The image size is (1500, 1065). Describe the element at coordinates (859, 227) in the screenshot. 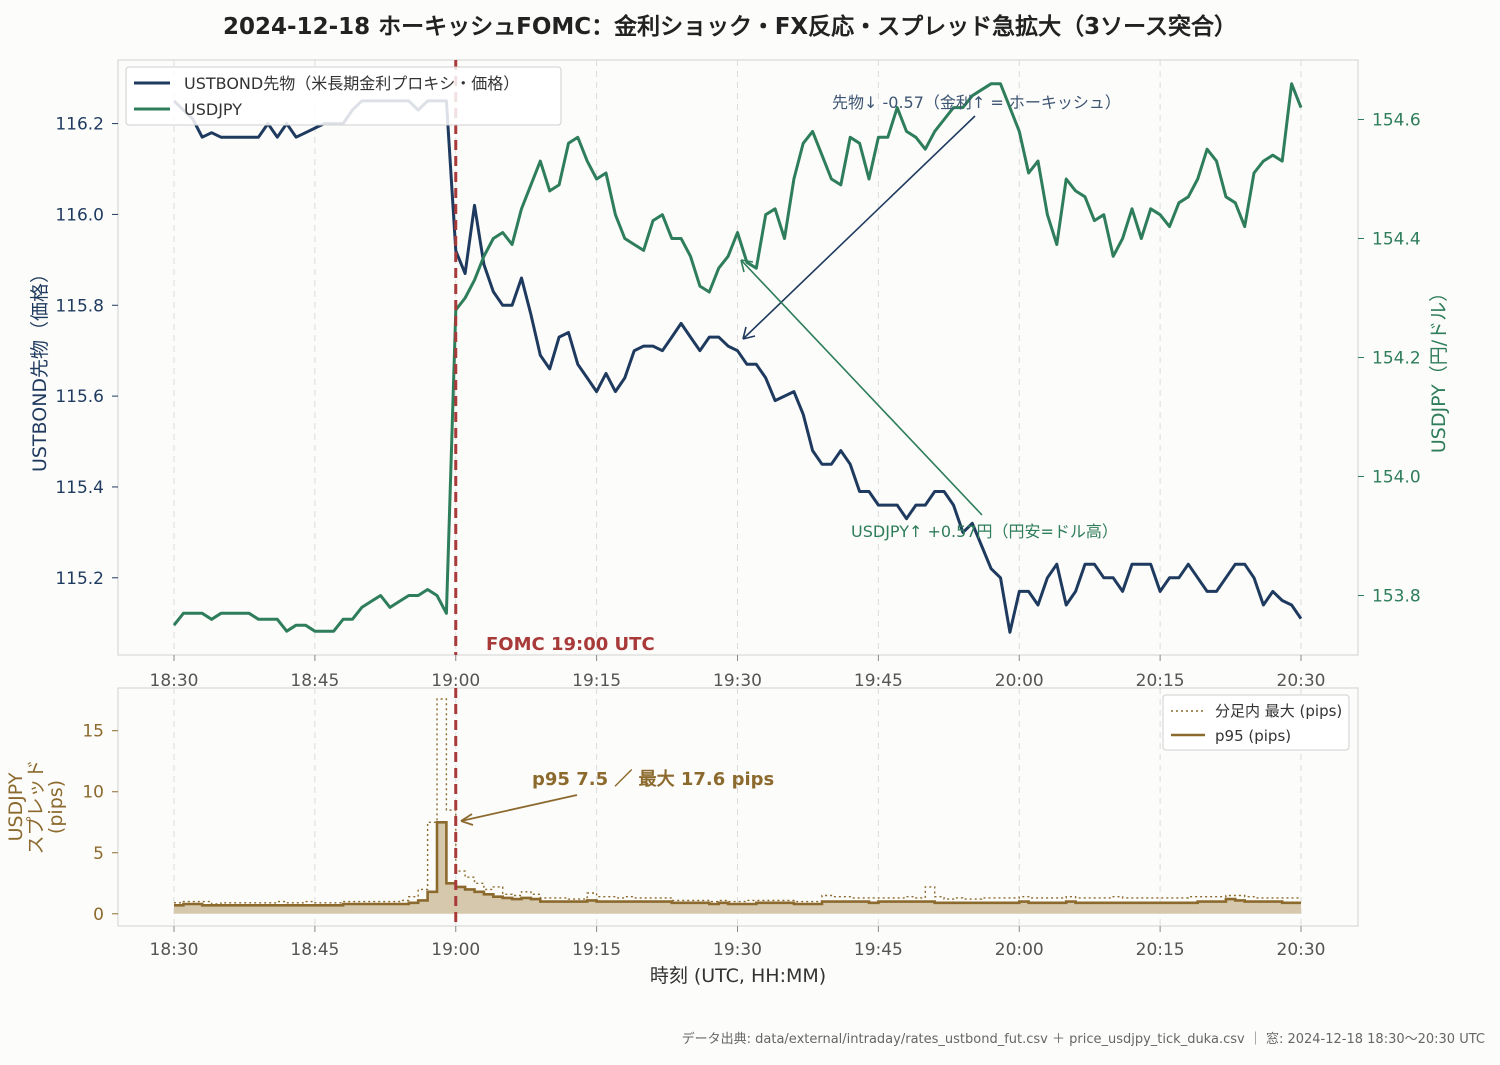

I see `annotation-arrow-bond` at that location.